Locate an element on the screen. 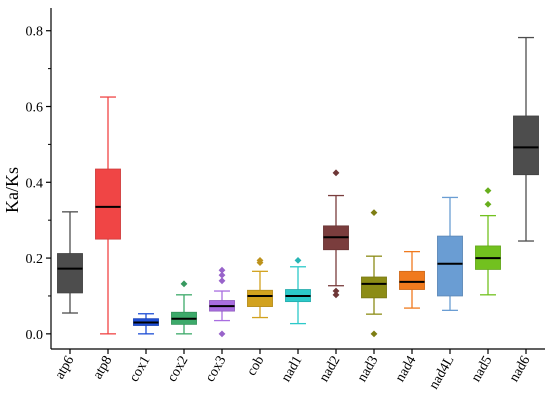 The image size is (550, 417). box-cox3 is located at coordinates (222, 302).